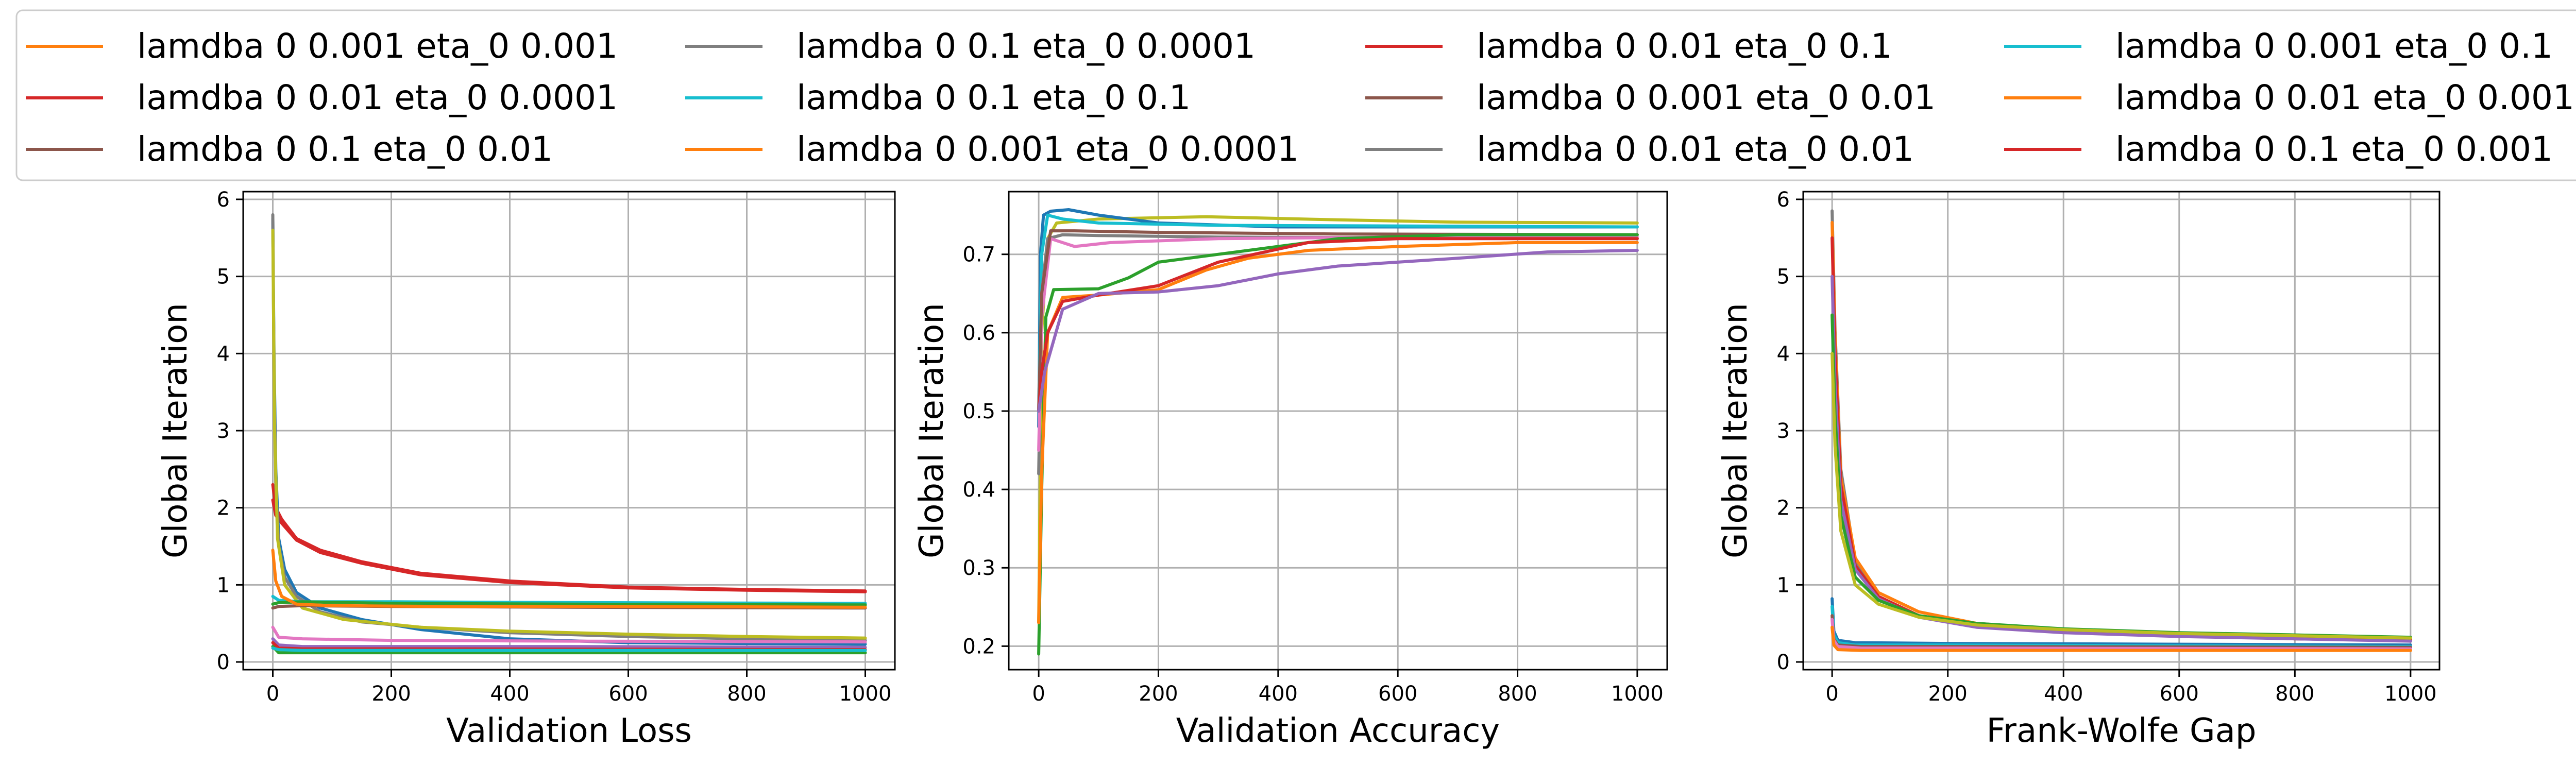  Describe the element at coordinates (2122, 731) in the screenshot. I see `x-axis-label: Frank-Wolfe Gap` at that location.